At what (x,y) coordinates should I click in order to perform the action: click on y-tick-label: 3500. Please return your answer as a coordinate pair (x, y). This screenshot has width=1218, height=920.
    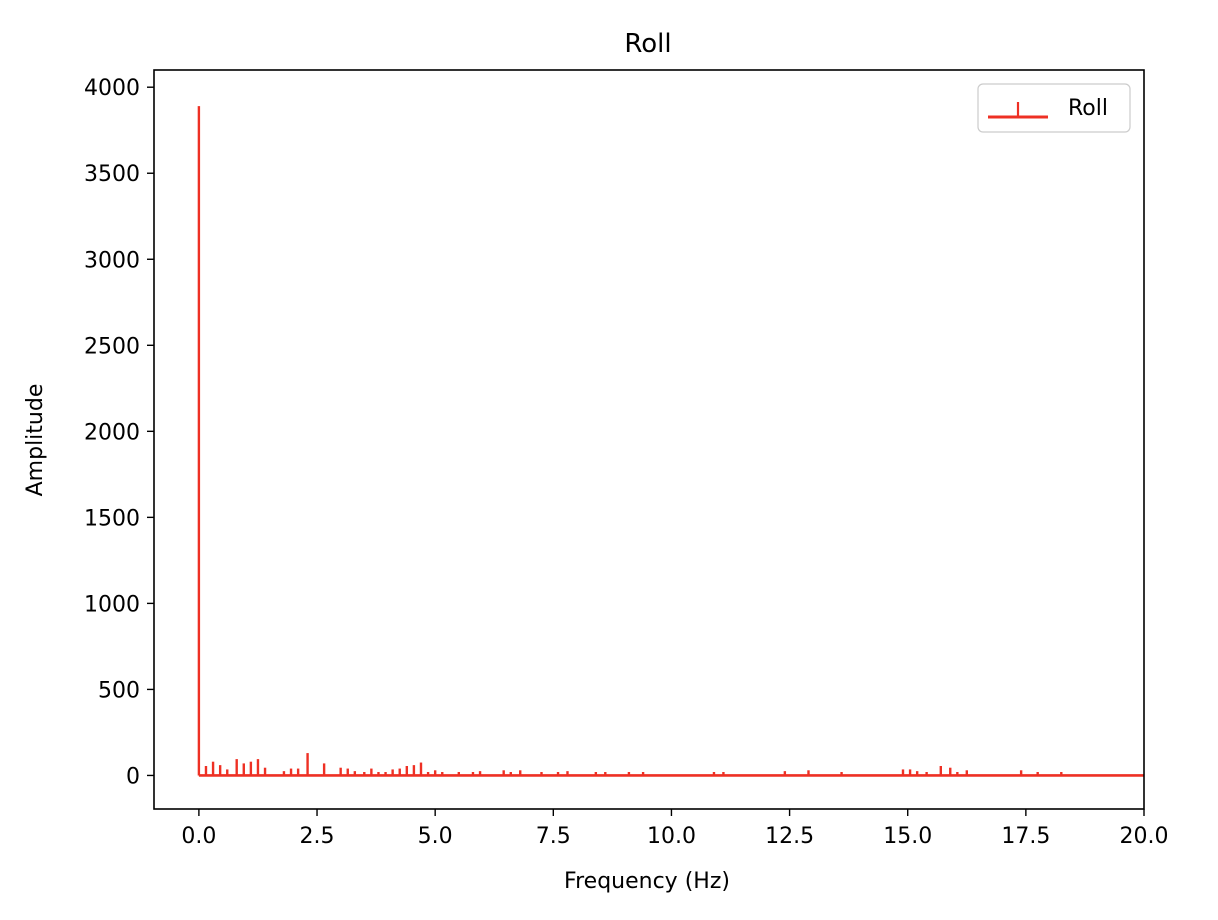
    Looking at the image, I should click on (112, 174).